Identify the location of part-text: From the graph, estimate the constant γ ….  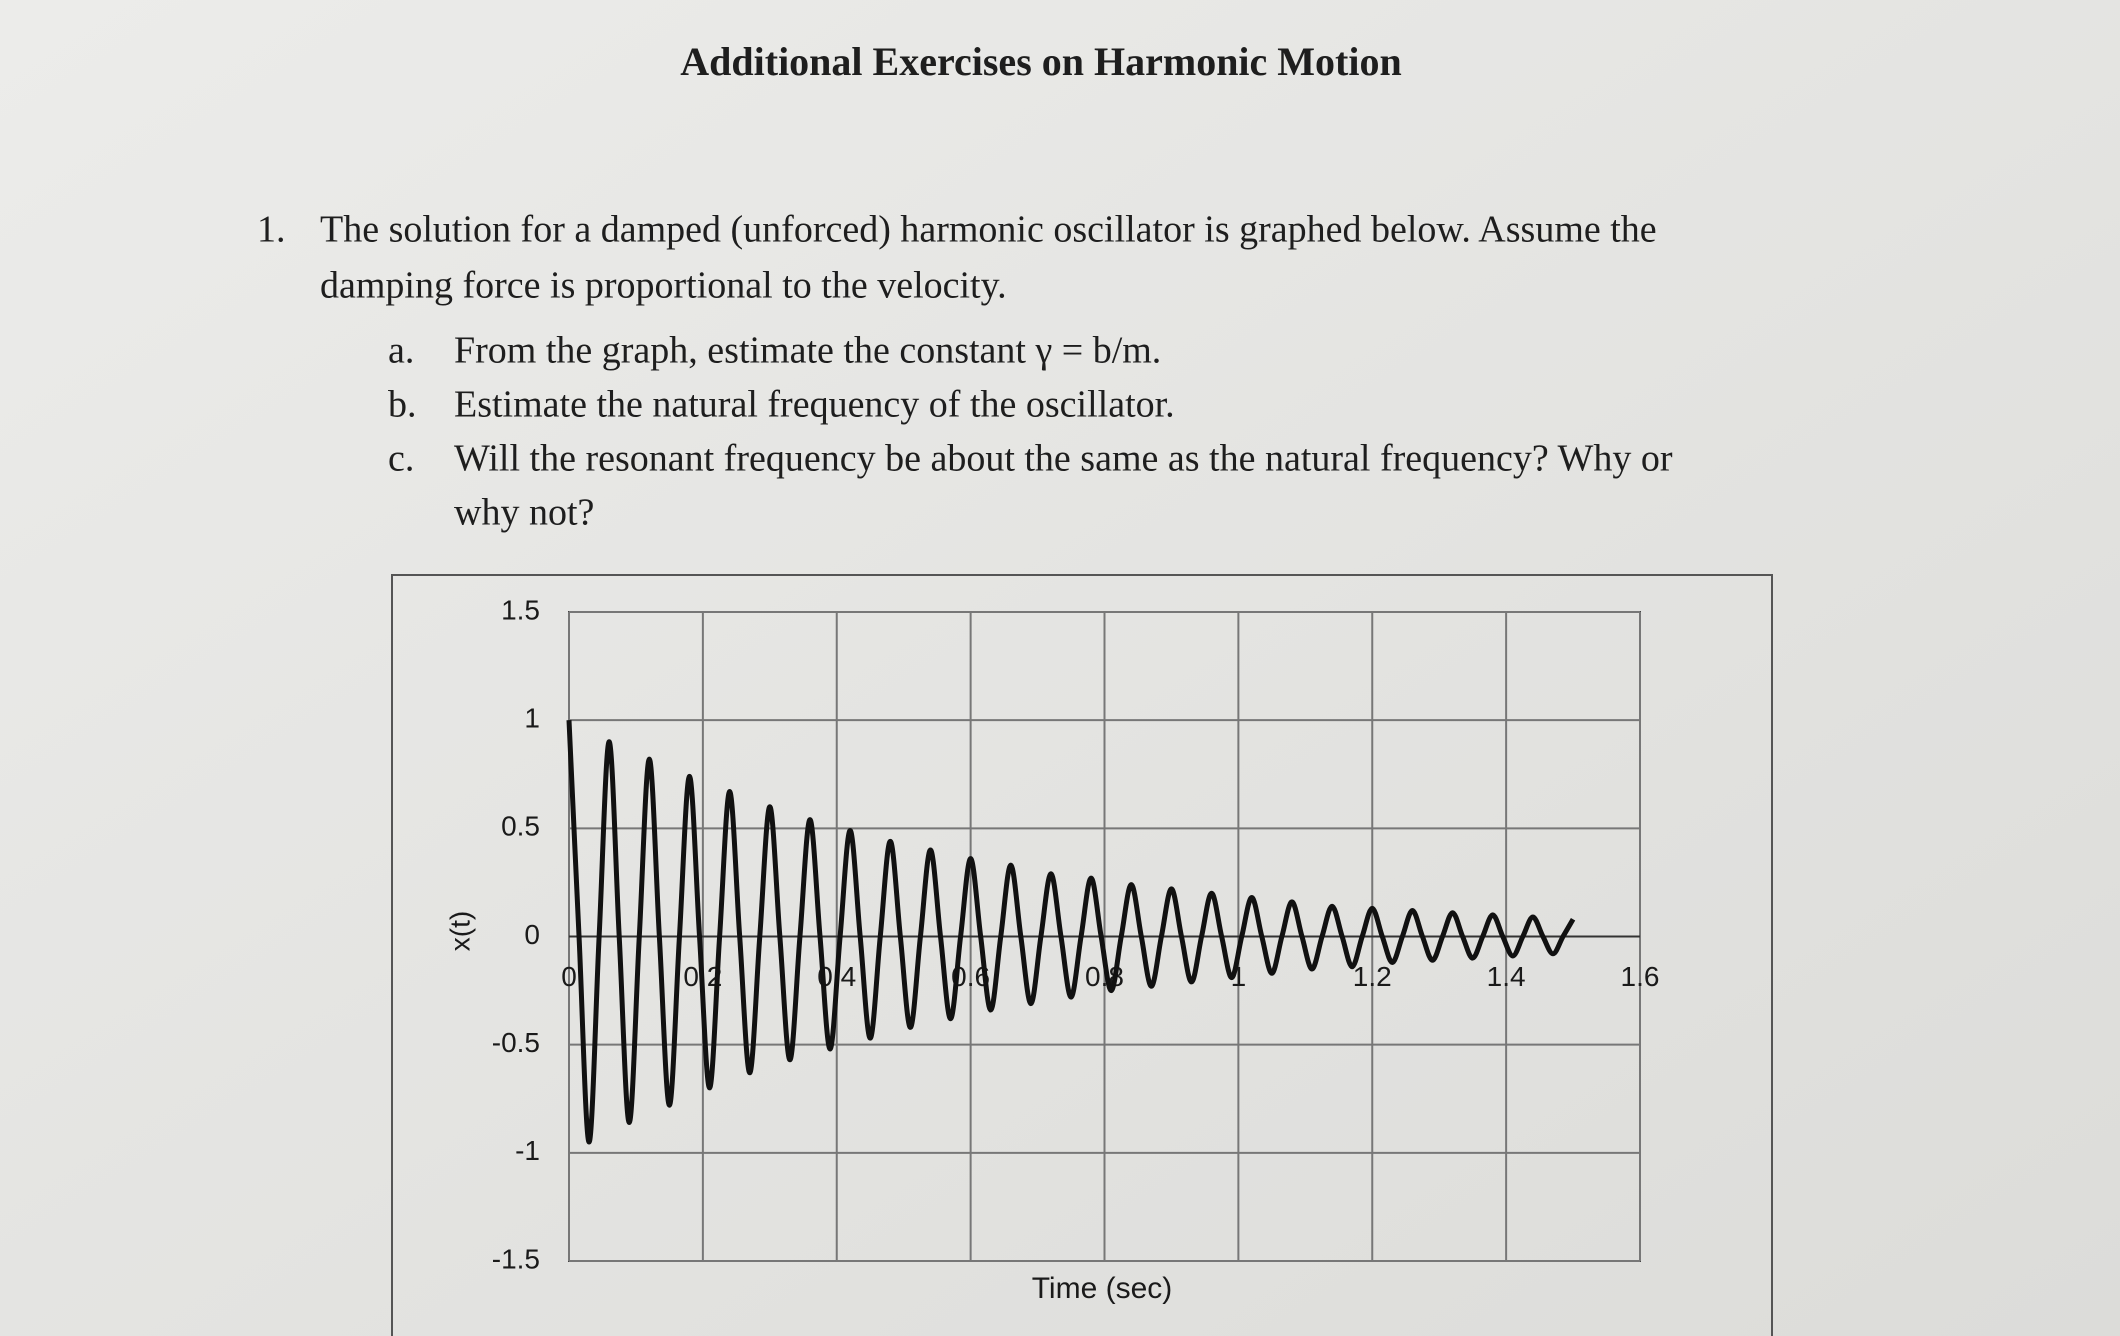
(807, 351).